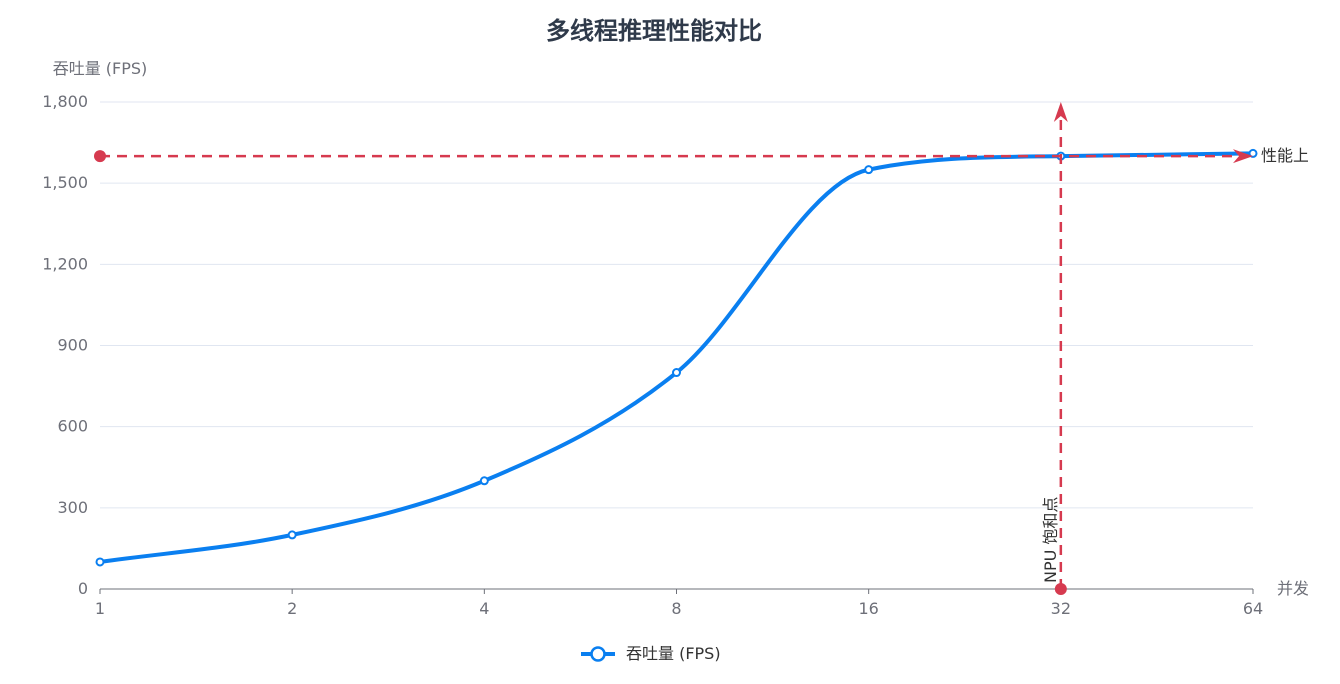 This screenshot has width=1340, height=684. What do you see at coordinates (1253, 608) in the screenshot?
I see `x-tick-label: 64` at bounding box center [1253, 608].